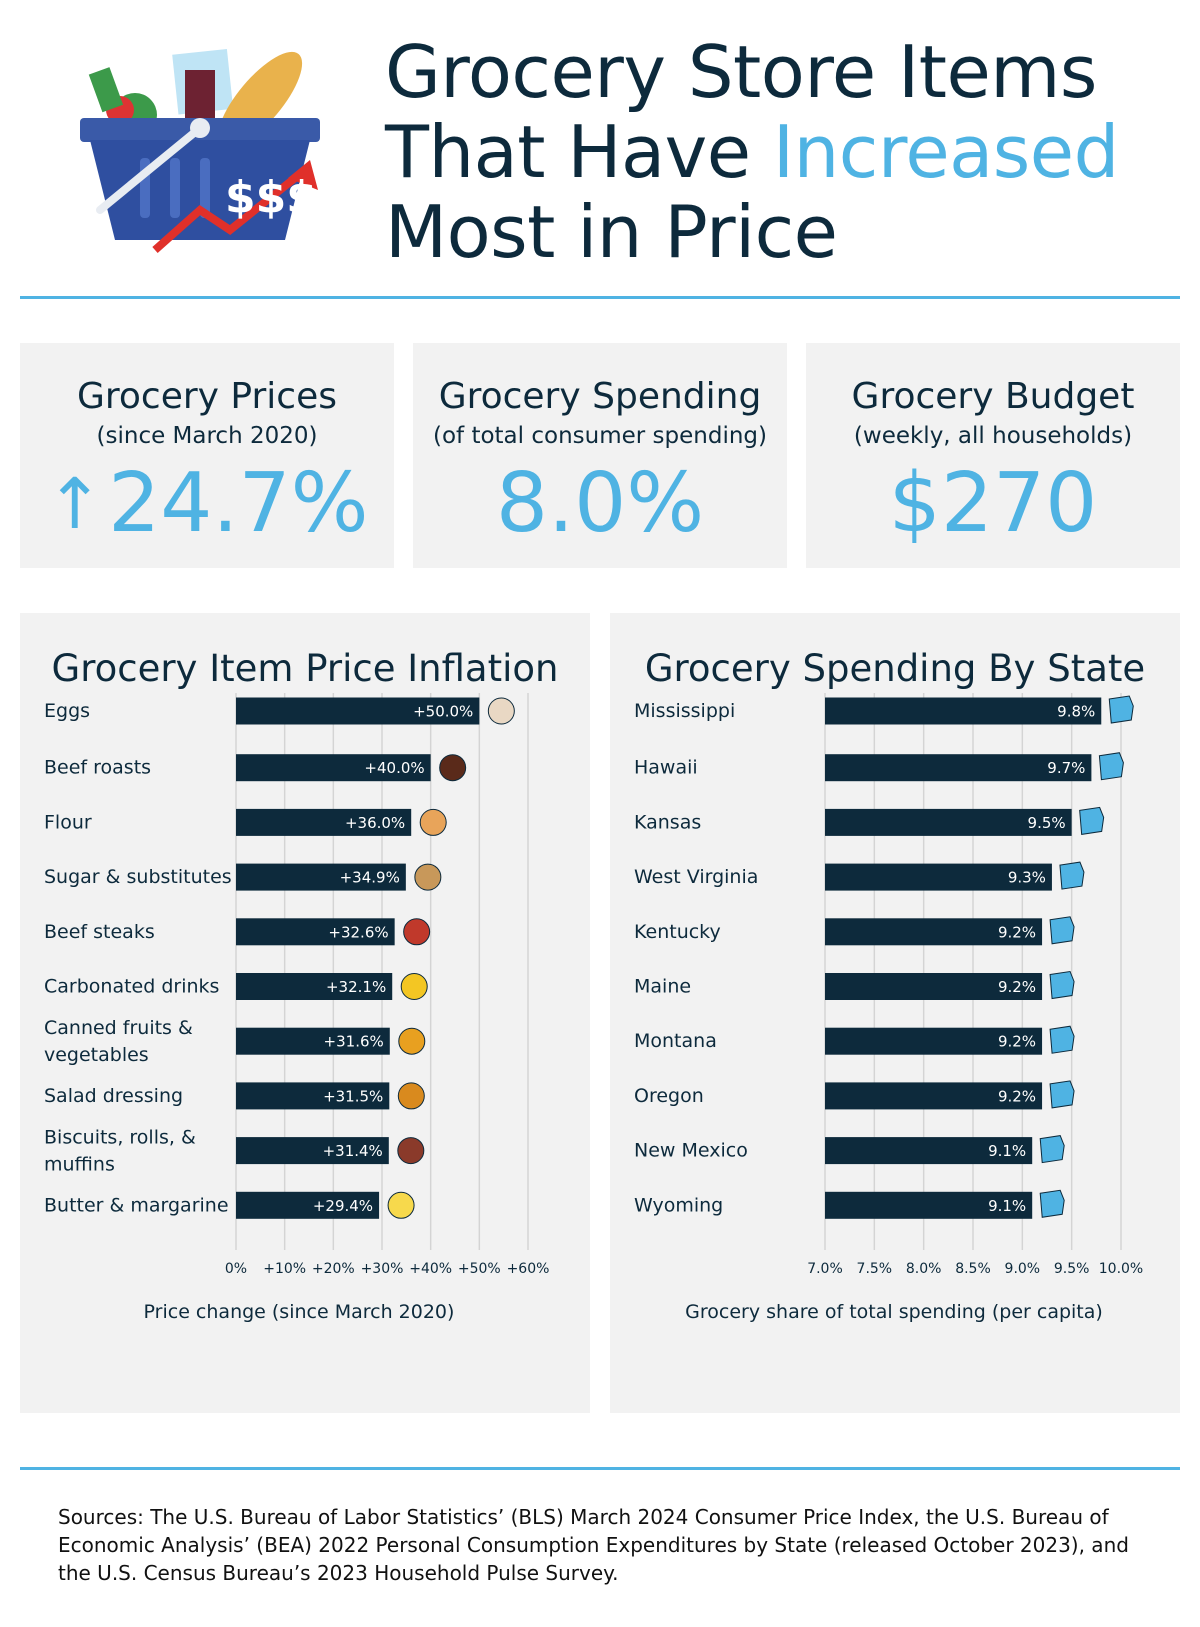 This screenshot has height=1627, width=1200. What do you see at coordinates (433, 822) in the screenshot?
I see `flour-bag-icon` at bounding box center [433, 822].